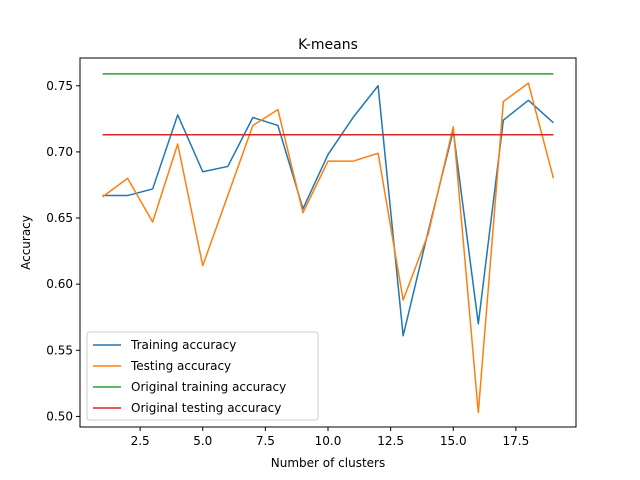 The width and height of the screenshot is (640, 480). I want to click on legend-label-3: Original training accuracy, so click(208, 387).